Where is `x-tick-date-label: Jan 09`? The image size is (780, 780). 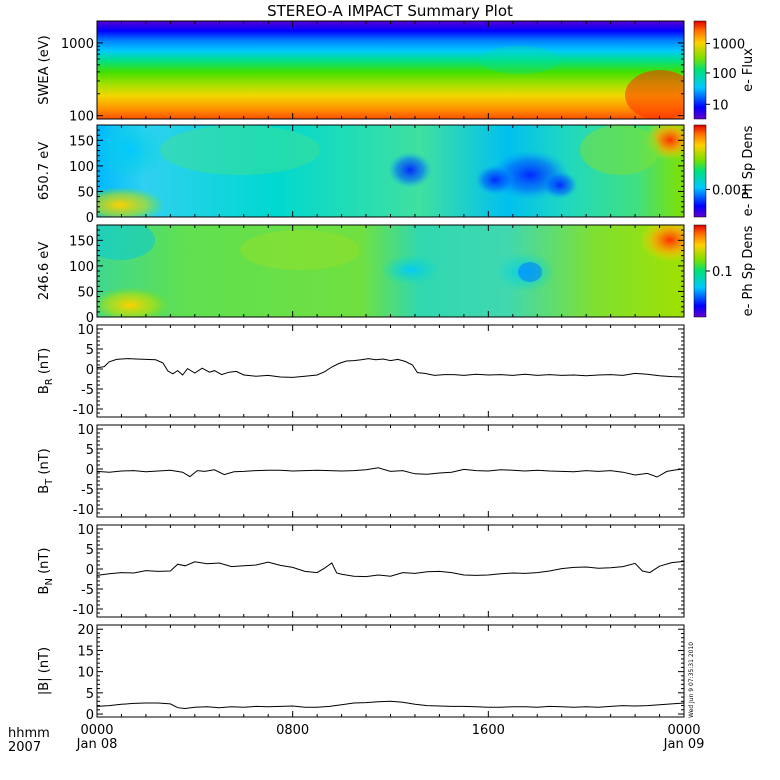 x-tick-date-label: Jan 09 is located at coordinates (684, 744).